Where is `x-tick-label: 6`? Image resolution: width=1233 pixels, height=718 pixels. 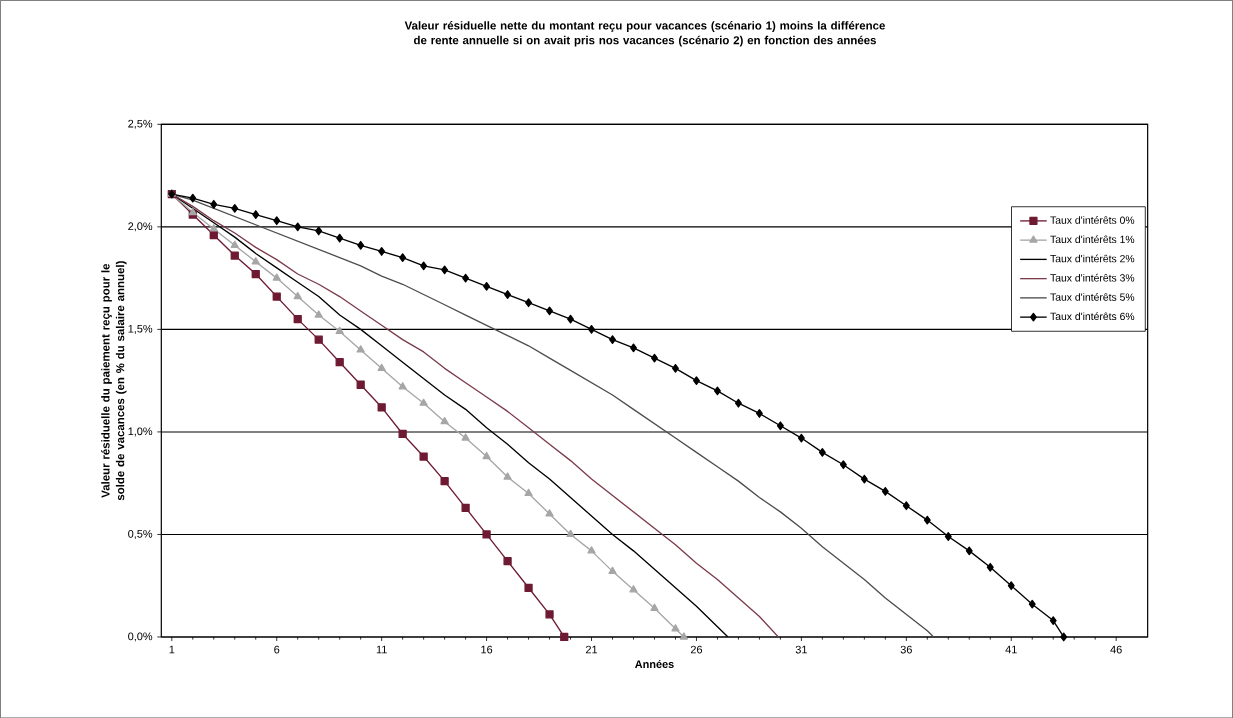 x-tick-label: 6 is located at coordinates (277, 649).